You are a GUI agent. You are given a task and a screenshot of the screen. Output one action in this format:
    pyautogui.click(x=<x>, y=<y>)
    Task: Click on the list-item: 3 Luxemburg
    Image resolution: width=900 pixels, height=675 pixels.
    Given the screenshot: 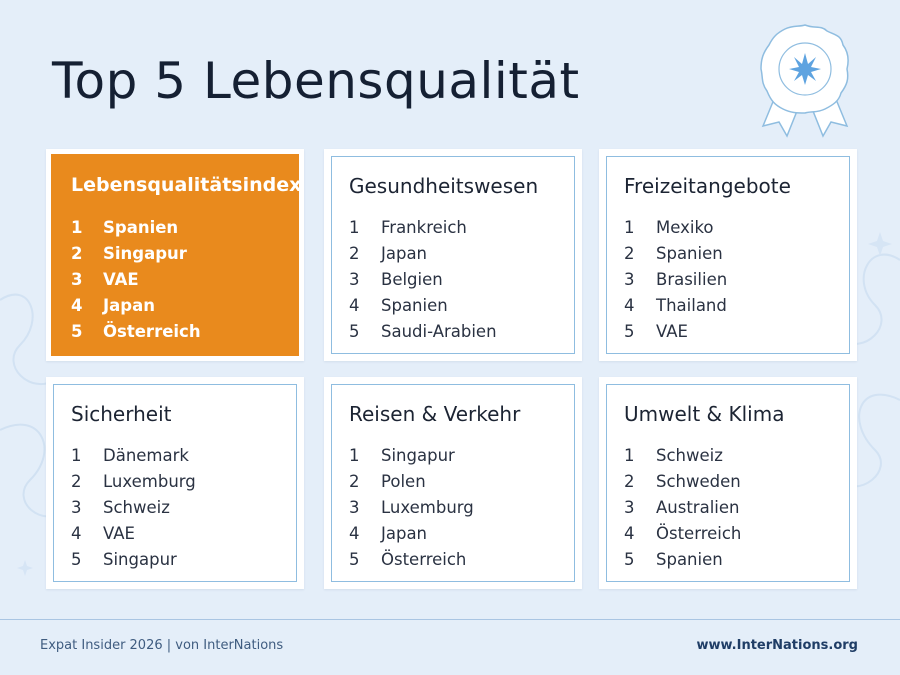 What is the action you would take?
    pyautogui.click(x=411, y=507)
    